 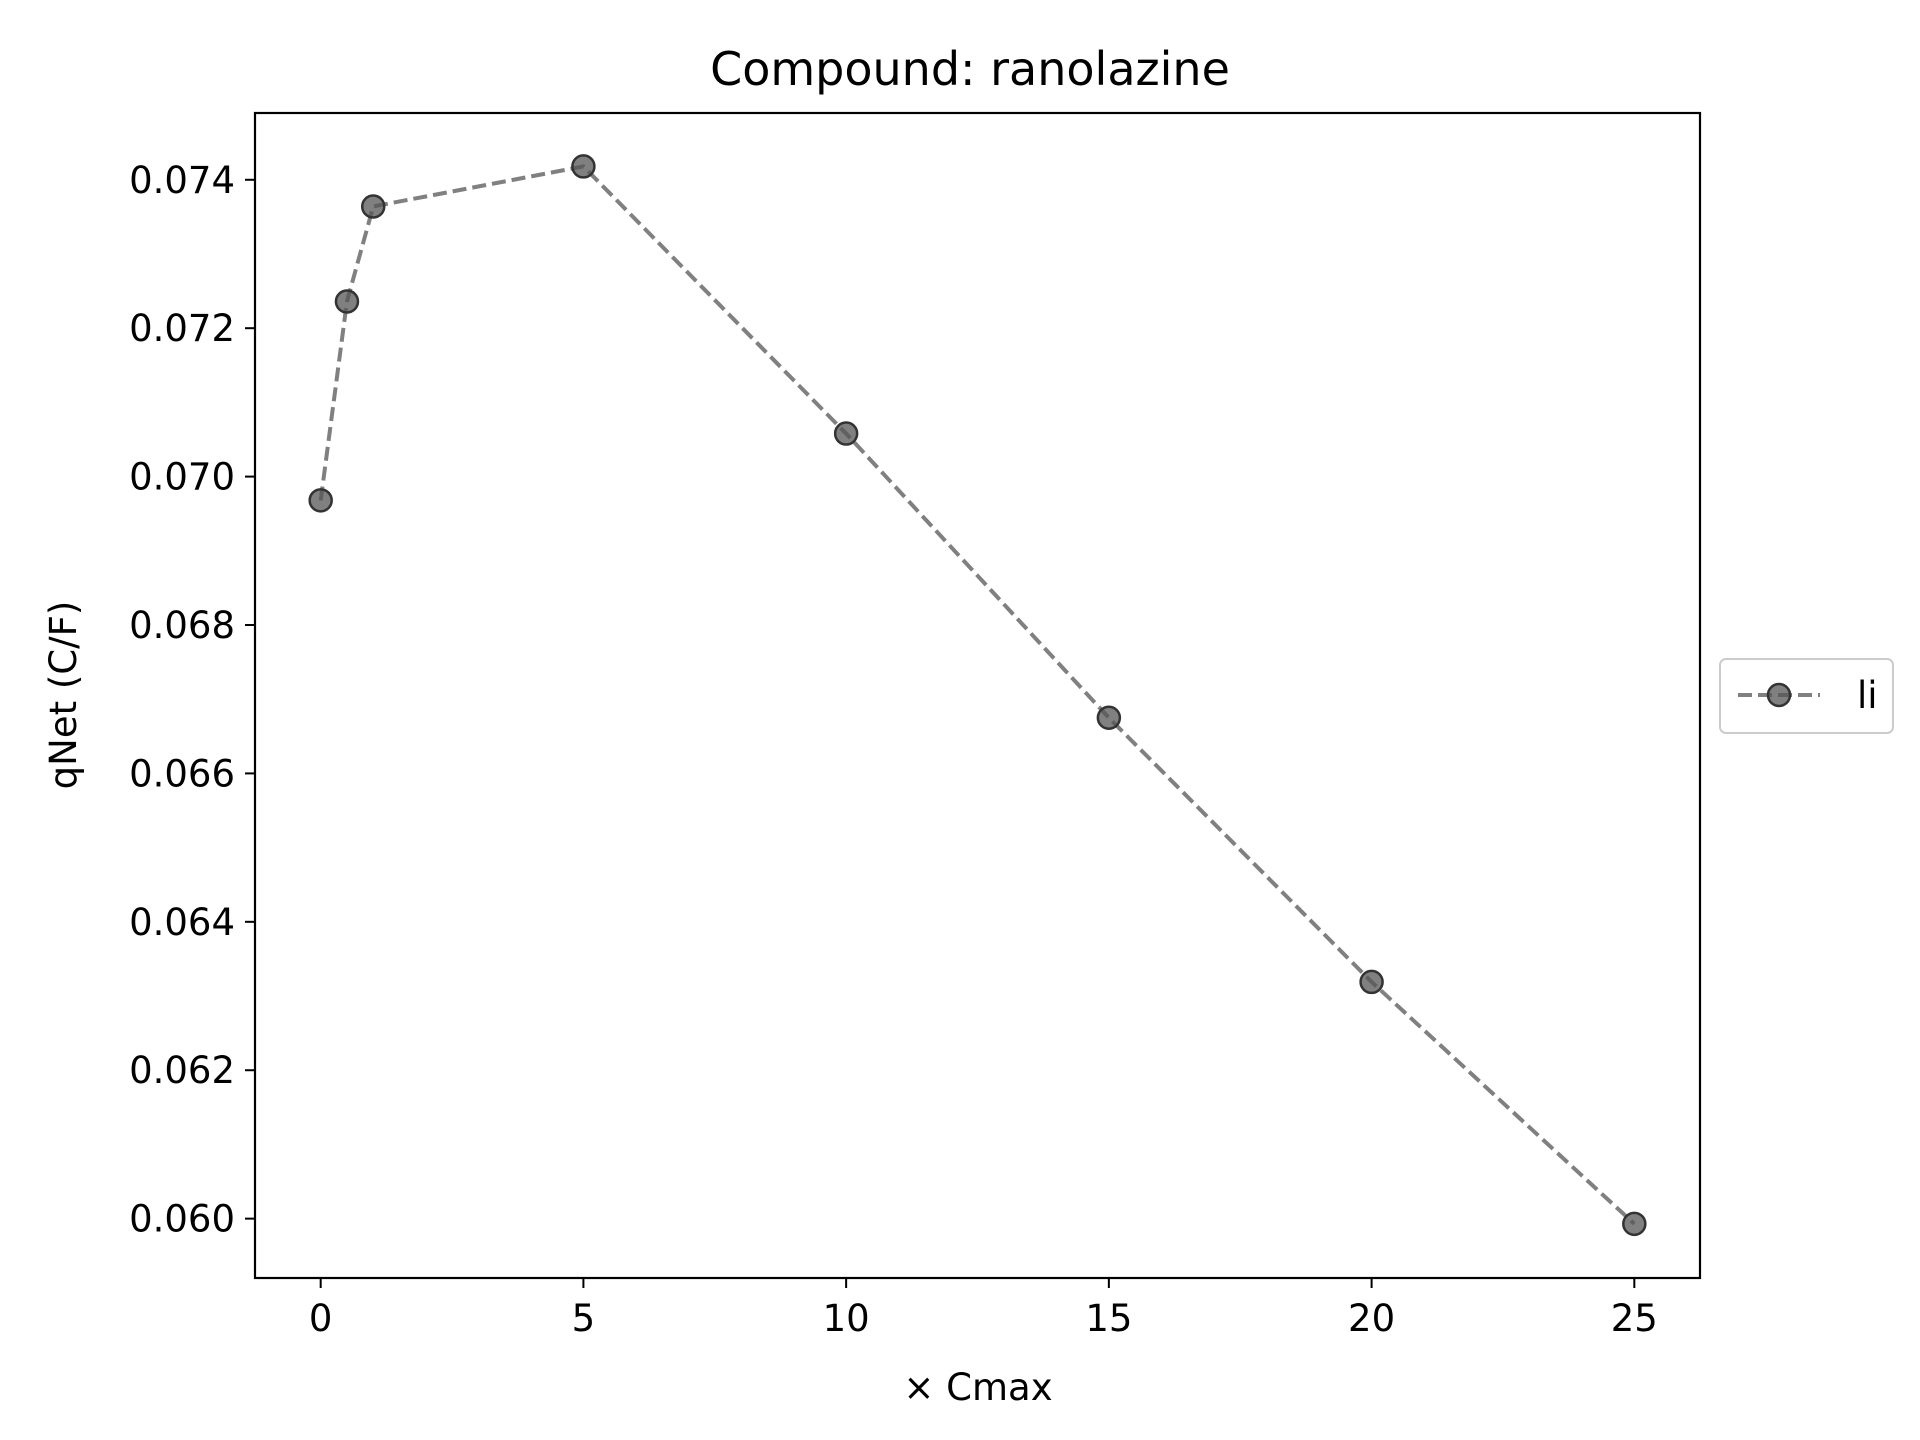 I want to click on y-tick-label: 0.062, so click(x=182, y=1070).